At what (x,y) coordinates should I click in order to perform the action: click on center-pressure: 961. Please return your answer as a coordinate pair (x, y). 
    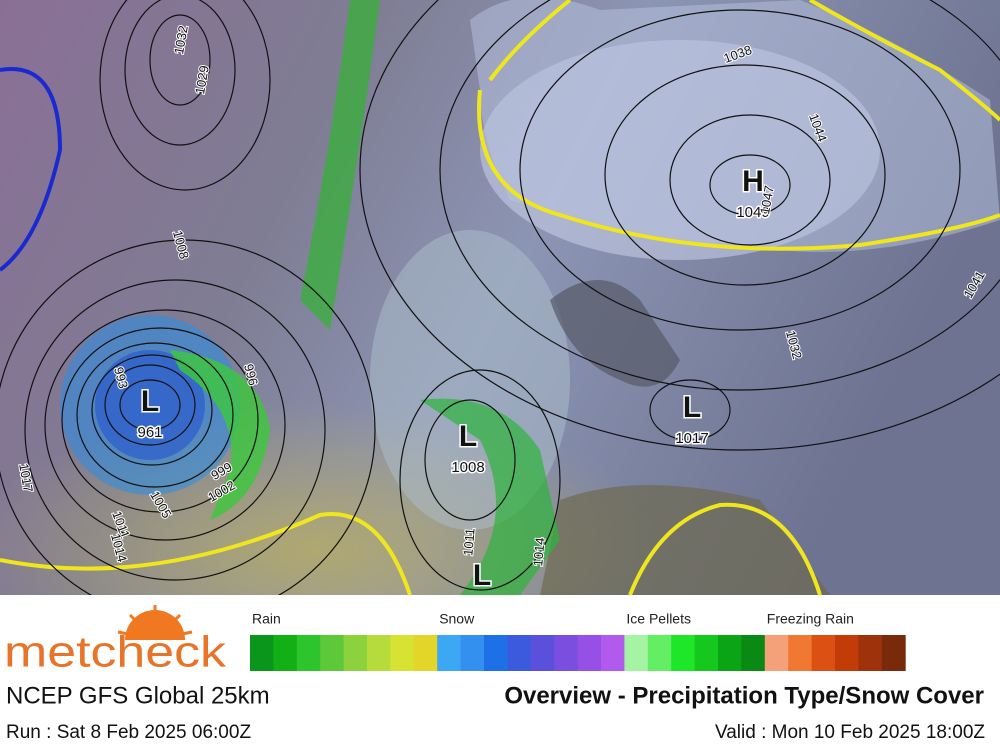
    Looking at the image, I should click on (149, 432).